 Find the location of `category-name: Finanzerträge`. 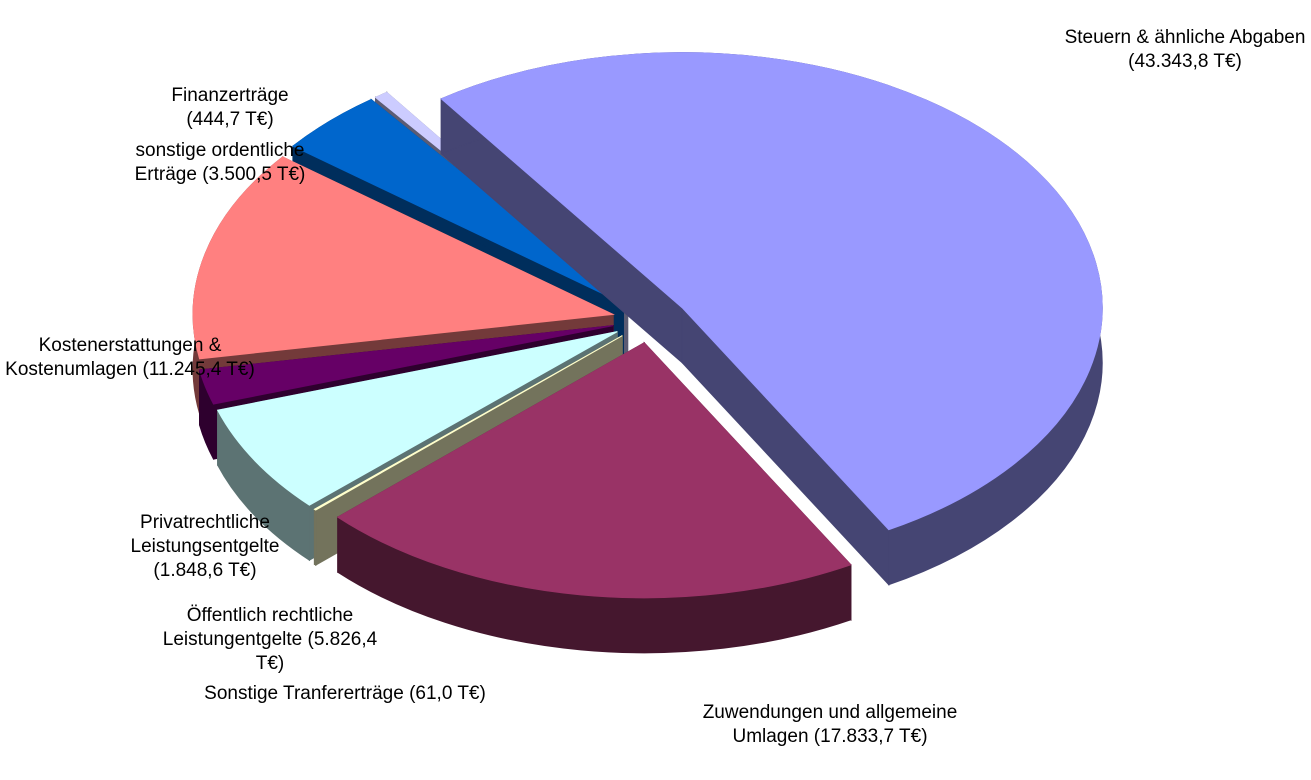

category-name: Finanzerträge is located at coordinates (230, 95).